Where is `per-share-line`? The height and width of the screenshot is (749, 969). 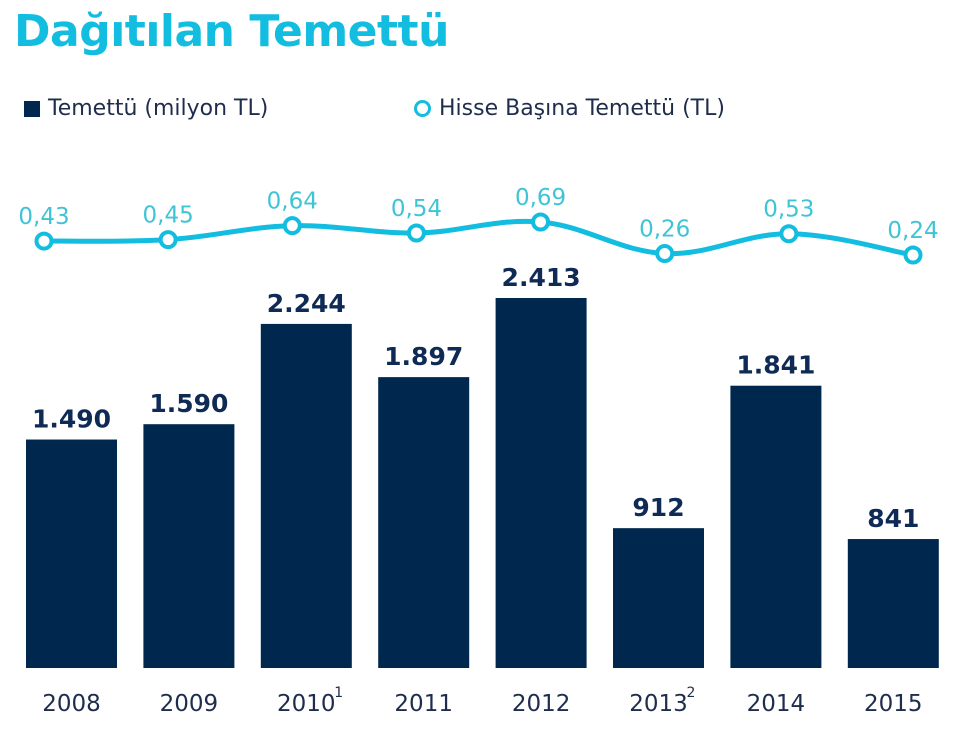
per-share-line is located at coordinates (478, 238).